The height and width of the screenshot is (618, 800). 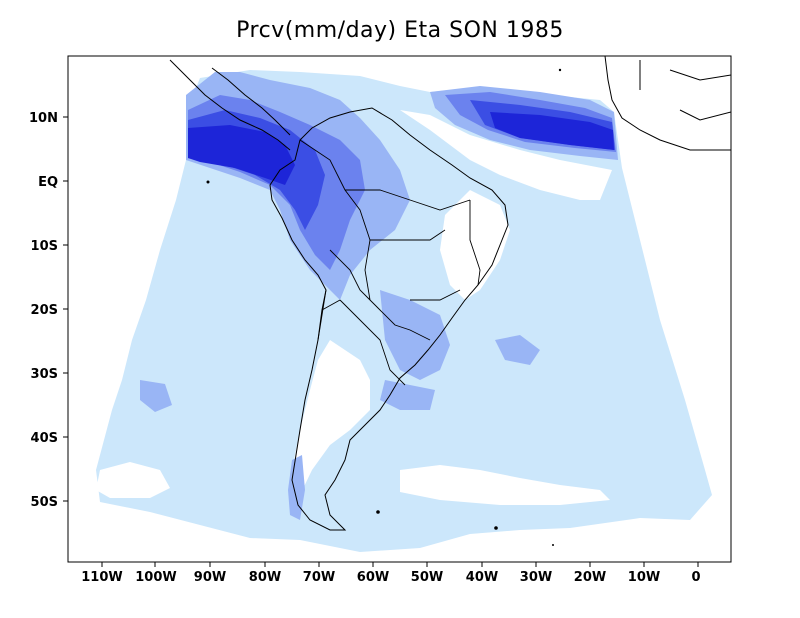 What do you see at coordinates (319, 577) in the screenshot?
I see `x-tick-label: 70W` at bounding box center [319, 577].